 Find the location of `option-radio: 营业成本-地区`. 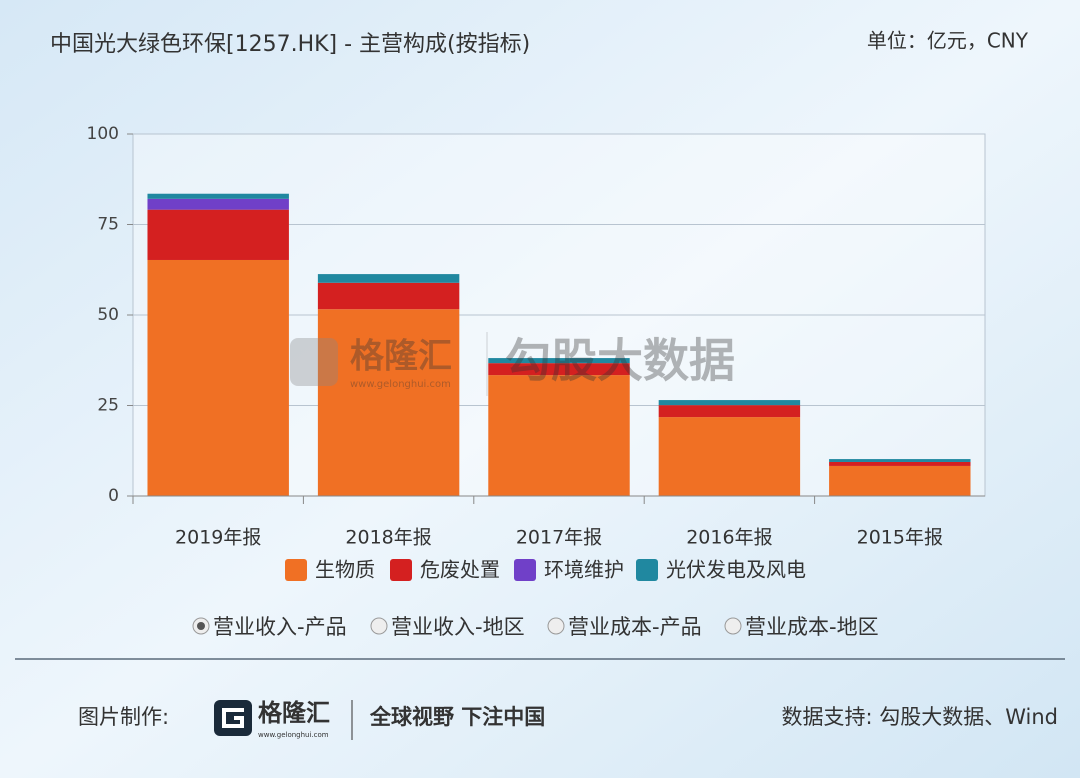

option-radio: 营业成本-地区 is located at coordinates (801, 627).